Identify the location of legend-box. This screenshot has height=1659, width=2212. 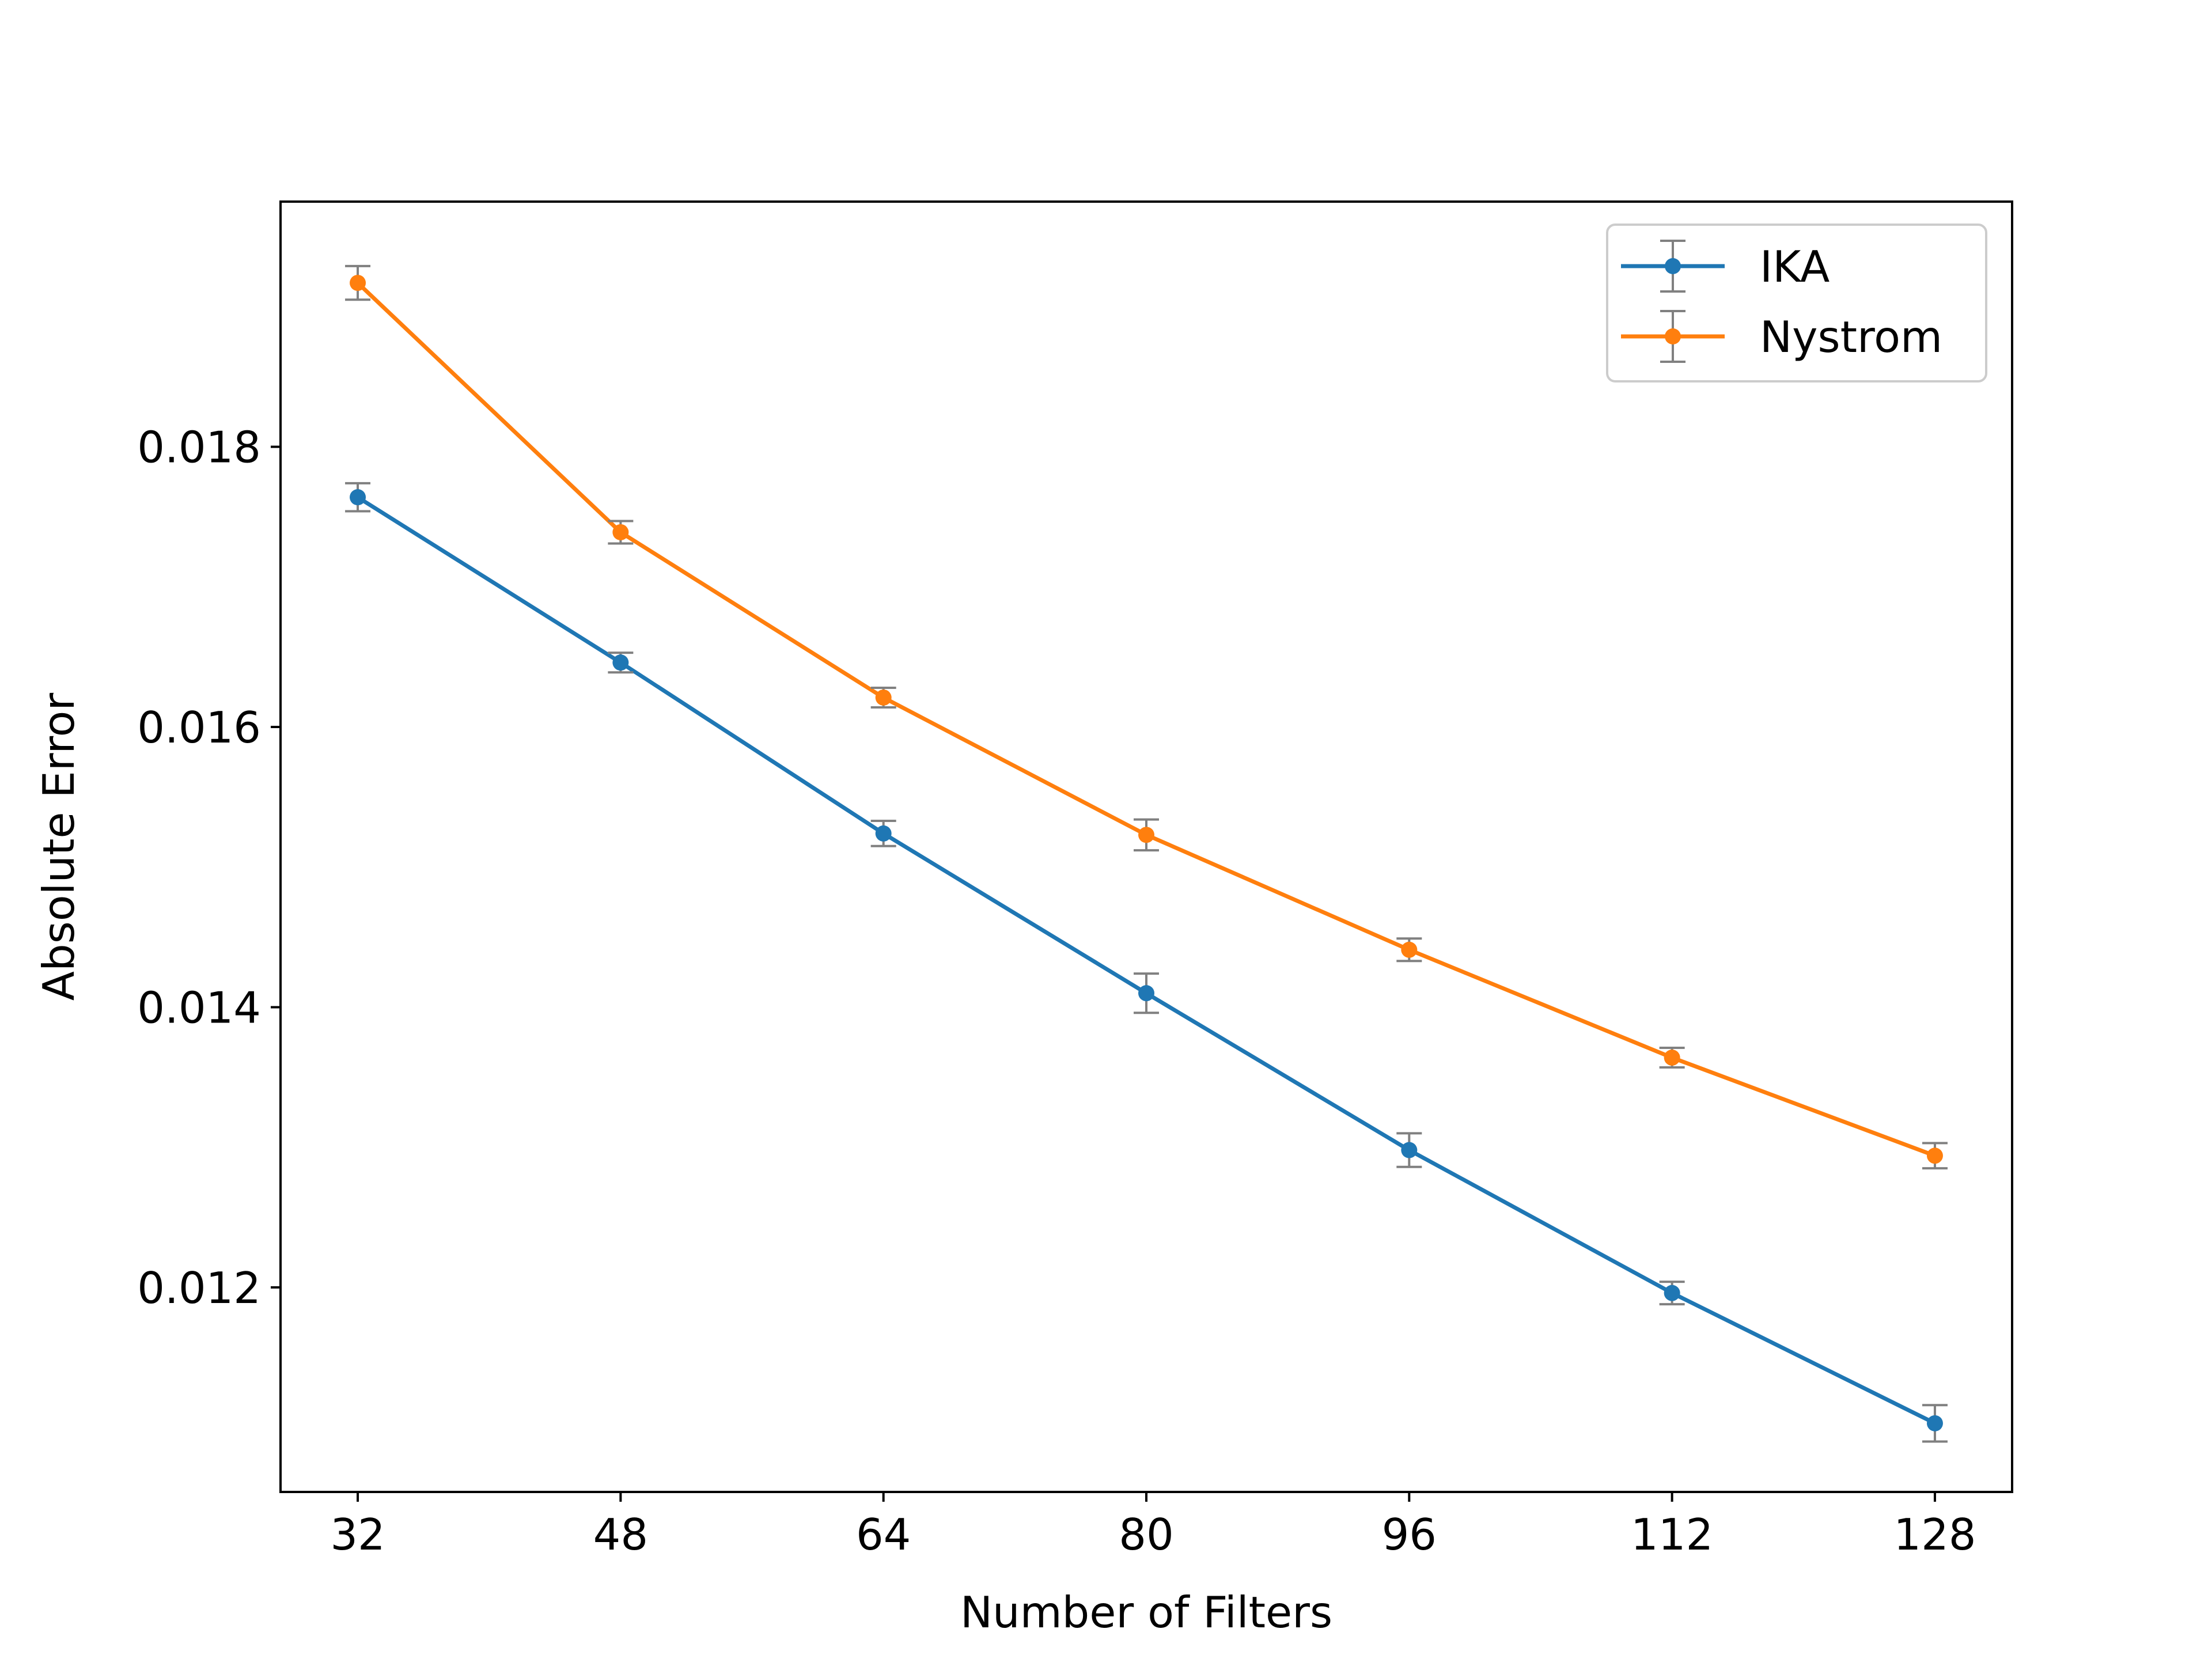
(1796, 303).